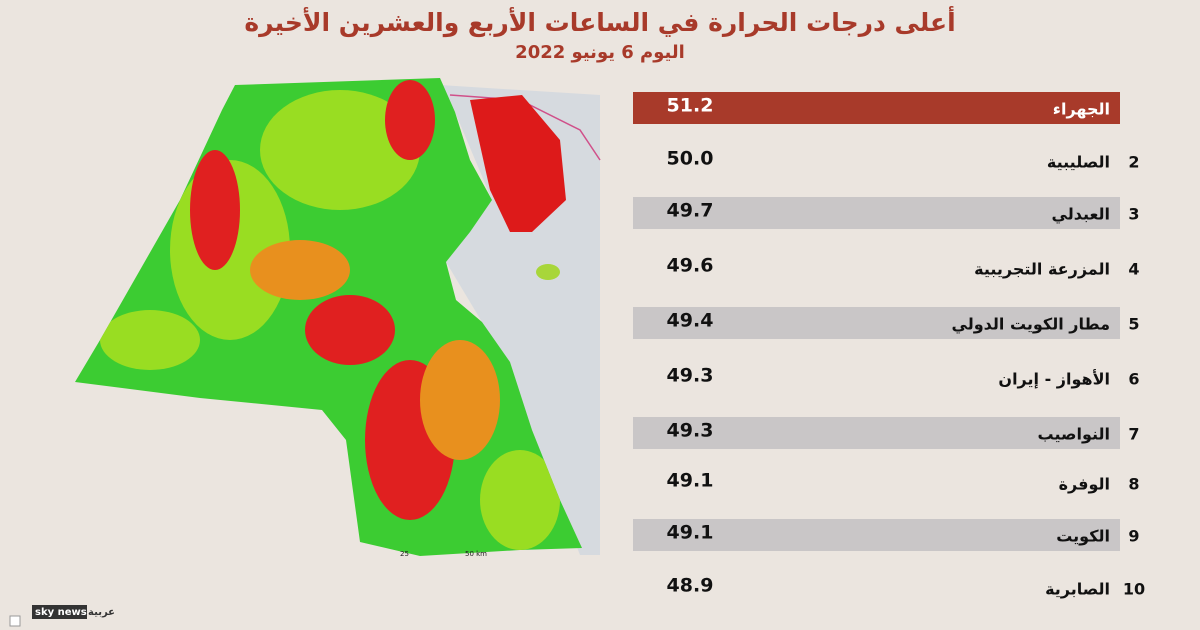  I want to click on border, so click(525, 127).